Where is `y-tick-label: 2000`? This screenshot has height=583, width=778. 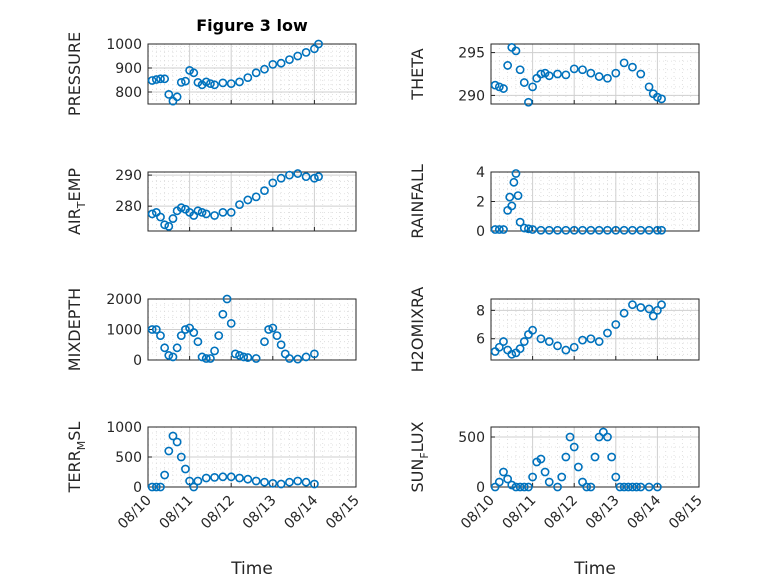
y-tick-label: 2000 is located at coordinates (124, 300).